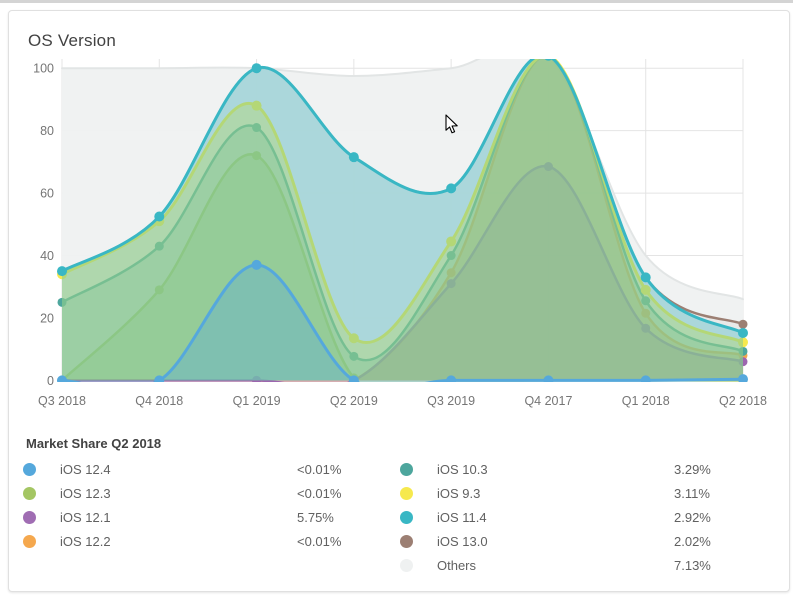  Describe the element at coordinates (451, 401) in the screenshot. I see `svg-text: Q3 2019` at that location.